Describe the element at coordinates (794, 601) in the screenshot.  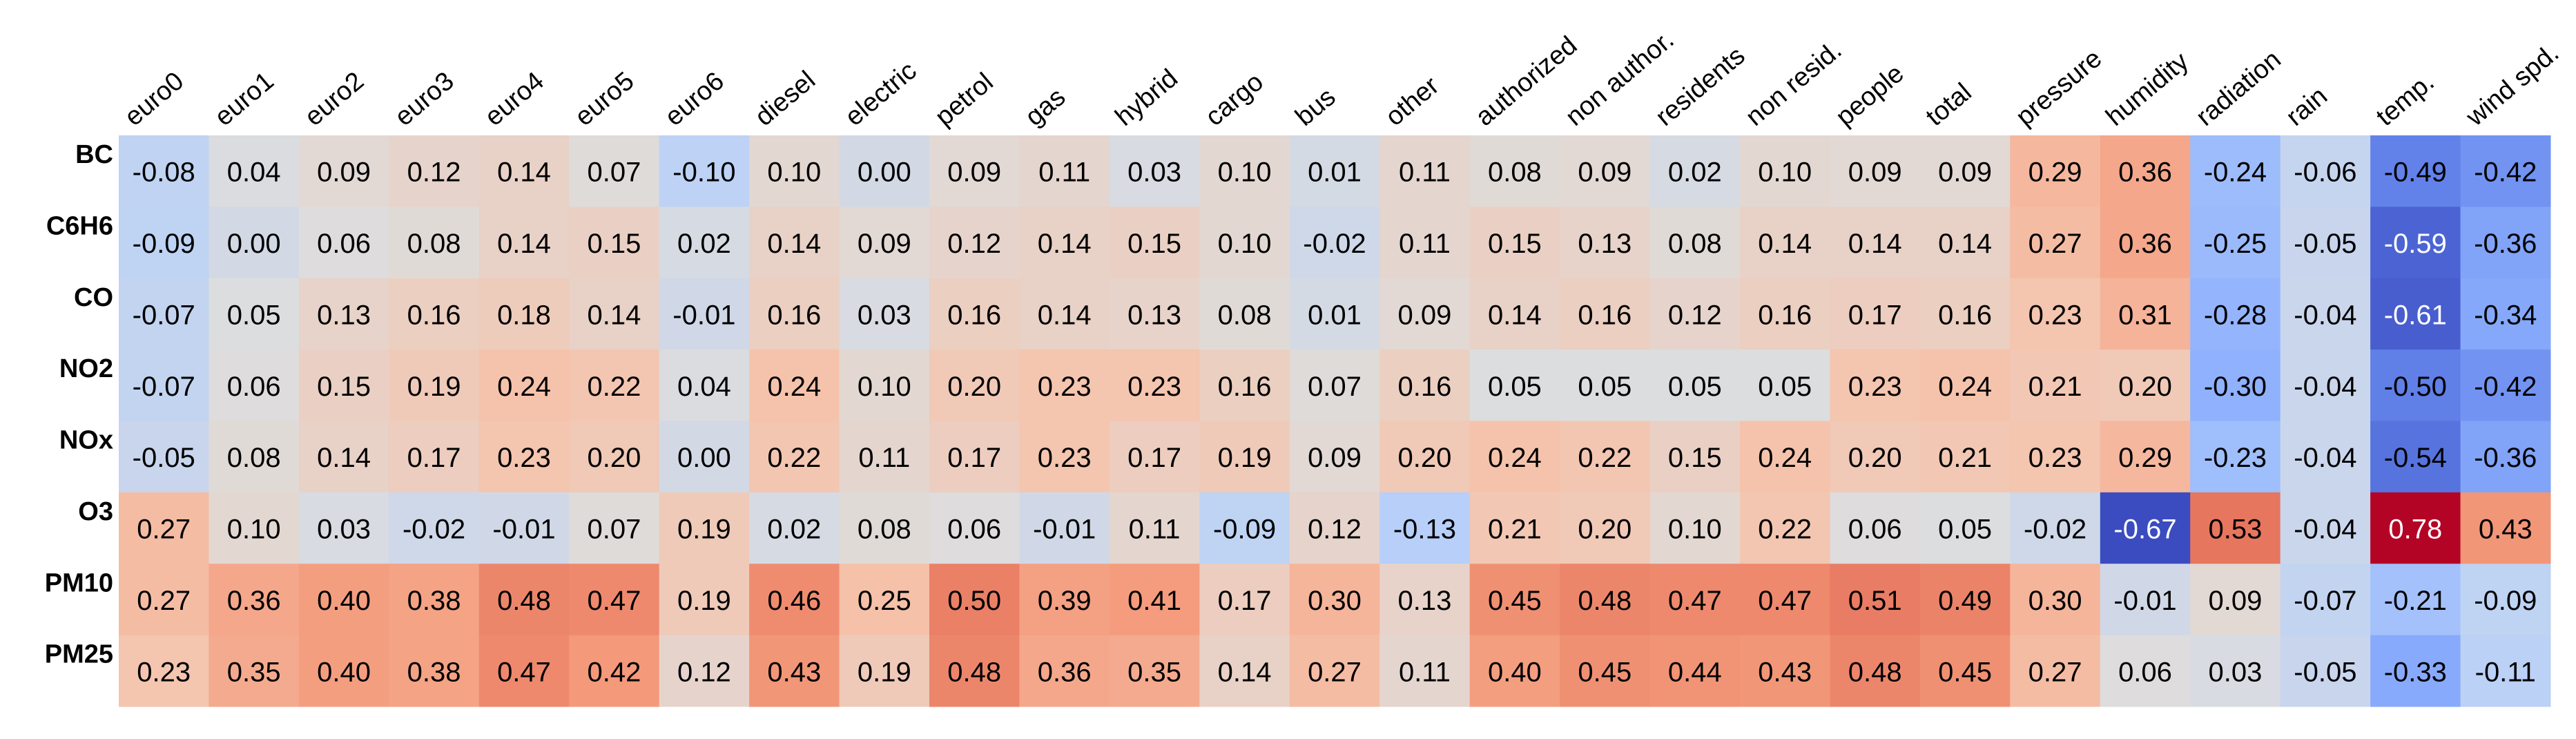
I see `cell-value: 0.46` at that location.